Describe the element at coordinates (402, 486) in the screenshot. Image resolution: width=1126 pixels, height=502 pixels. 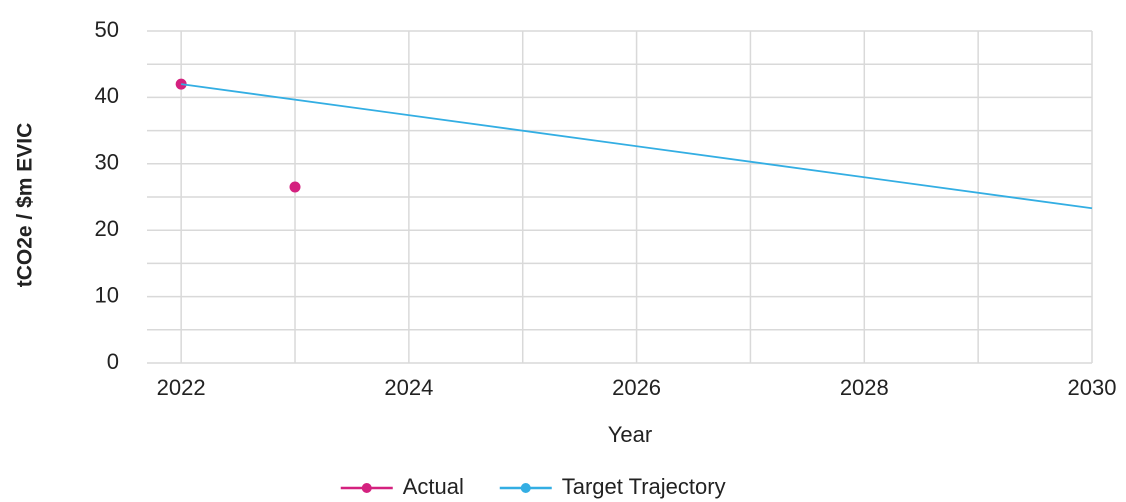
I see `legend-item: Actual` at that location.